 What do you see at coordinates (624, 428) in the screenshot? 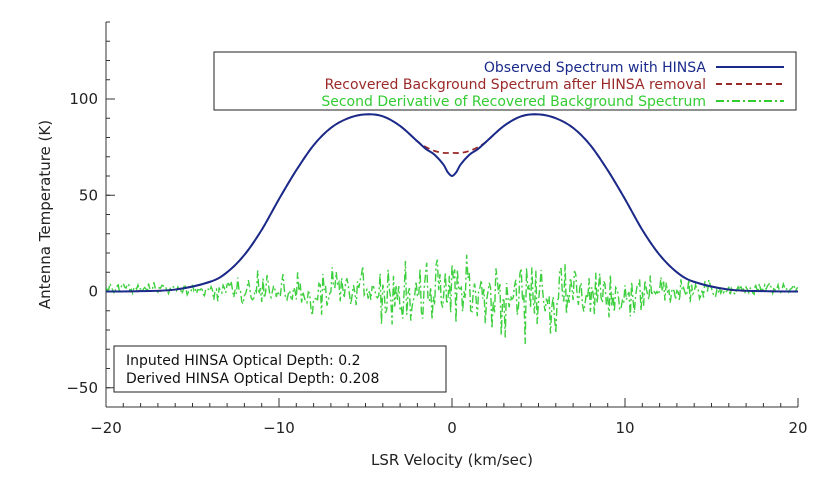
I see `x-tick-label: 10` at bounding box center [624, 428].